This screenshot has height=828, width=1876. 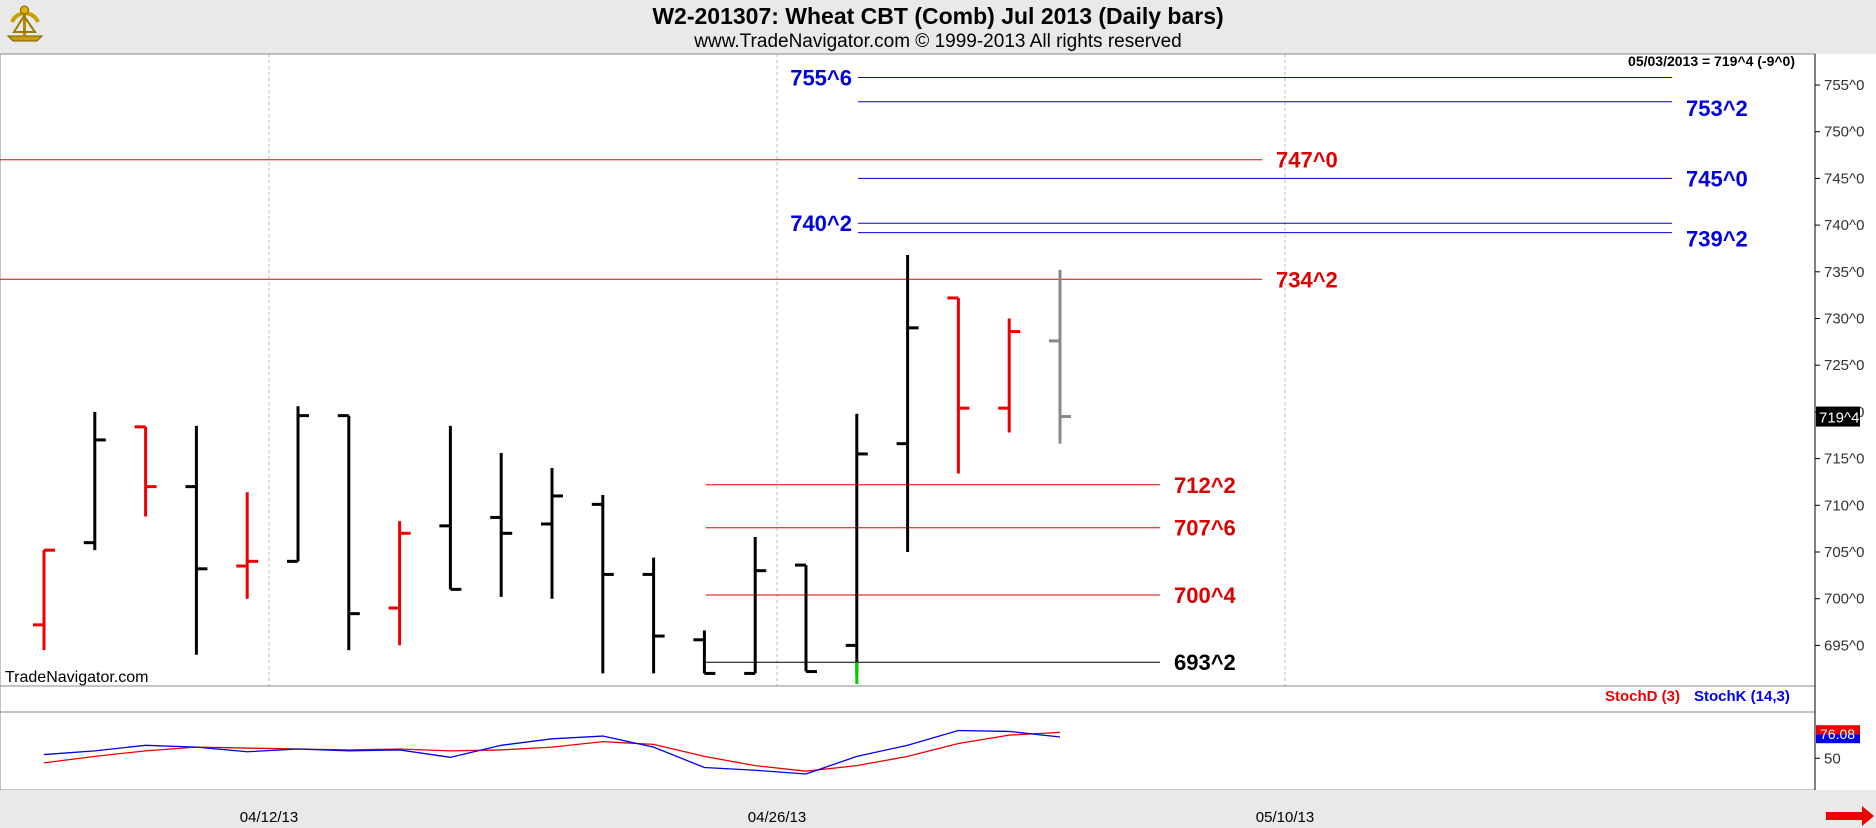 I want to click on stoch-value-label: 76.08, so click(x=1837, y=734).